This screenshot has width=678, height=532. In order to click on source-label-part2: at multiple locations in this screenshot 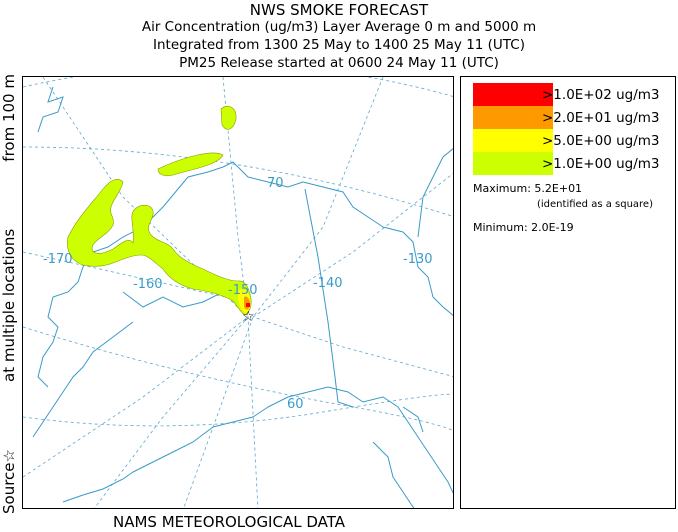, I will do `click(9, 305)`.